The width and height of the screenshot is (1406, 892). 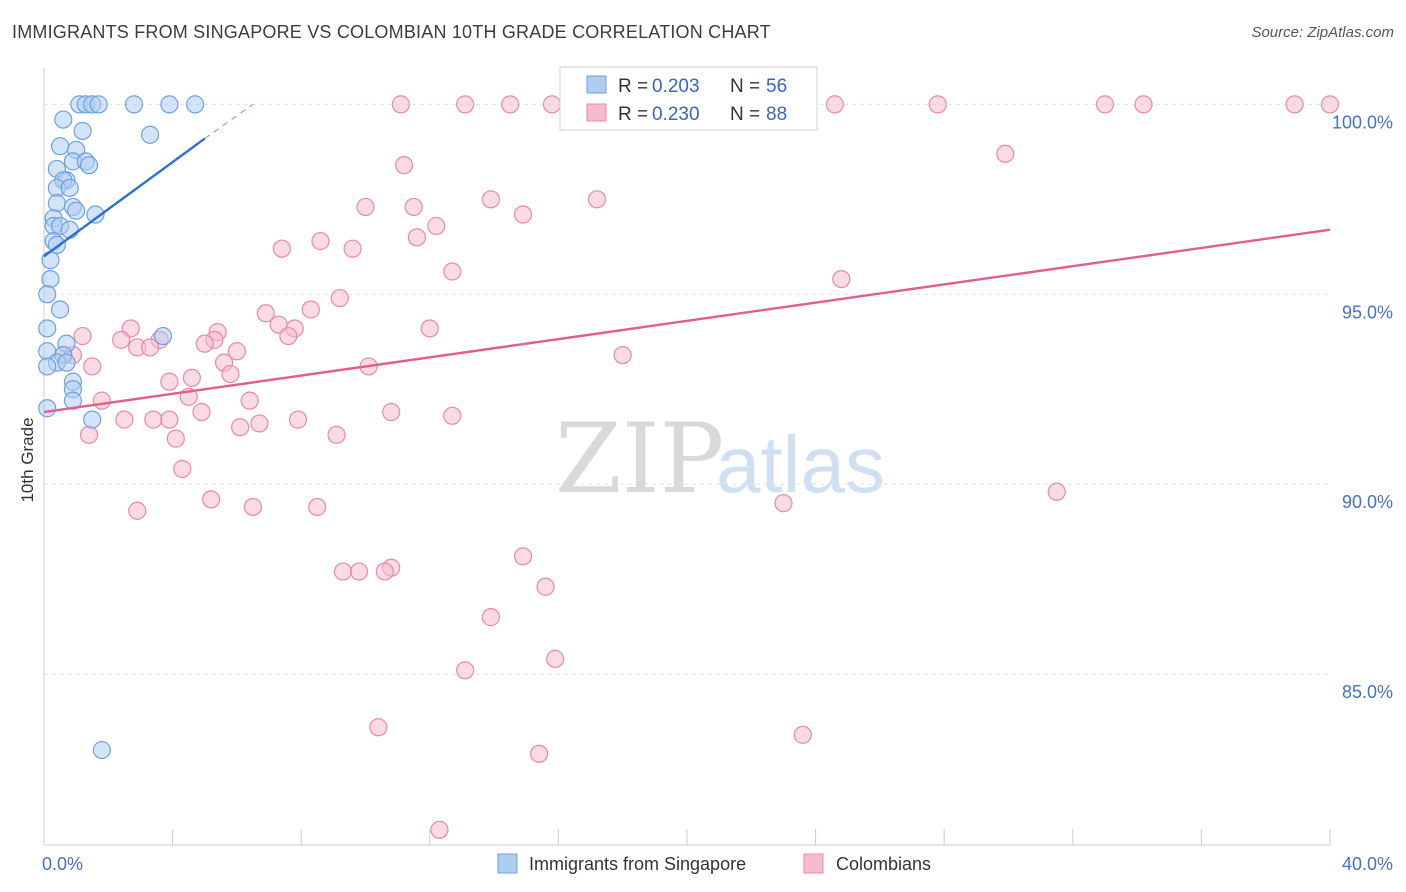 I want to click on legend-n-label-1: N =, so click(x=745, y=86).